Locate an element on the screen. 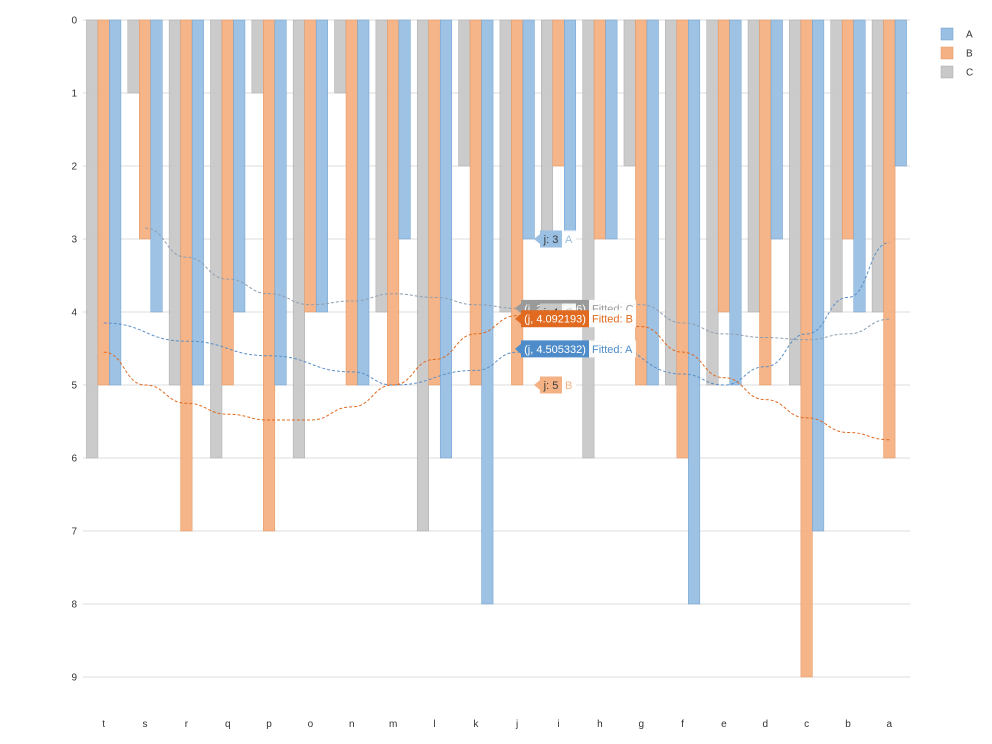 The height and width of the screenshot is (744, 992). bar-A-c is located at coordinates (818, 275).